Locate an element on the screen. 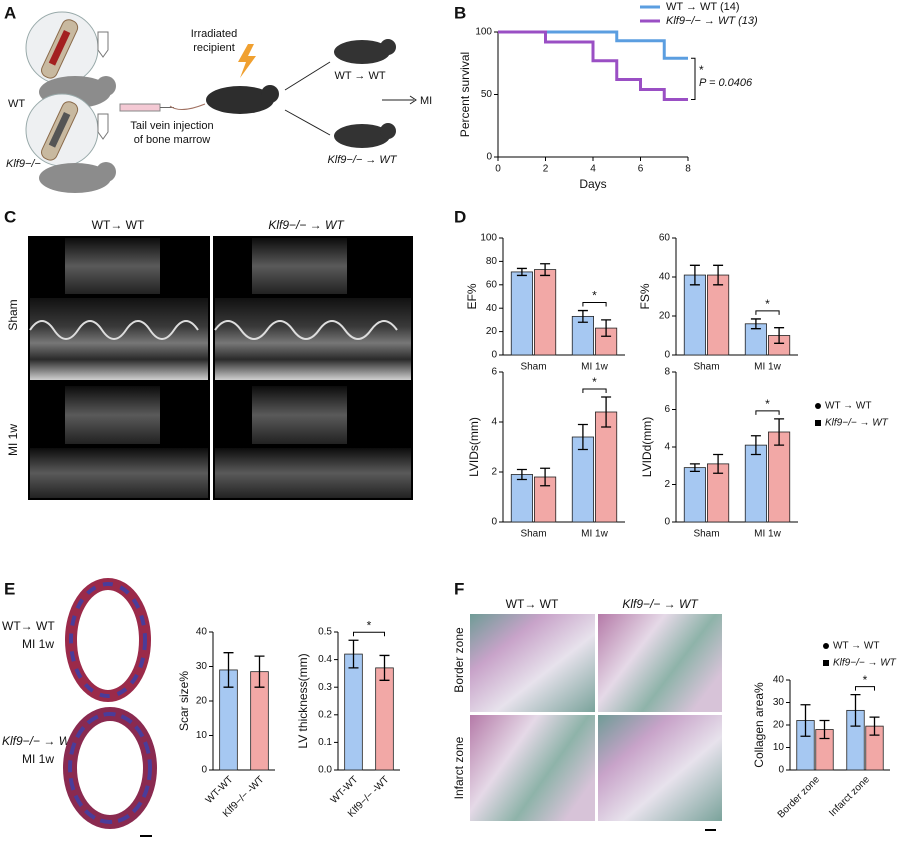 The image size is (900, 844). image-label: MI 1w is located at coordinates (38, 644).